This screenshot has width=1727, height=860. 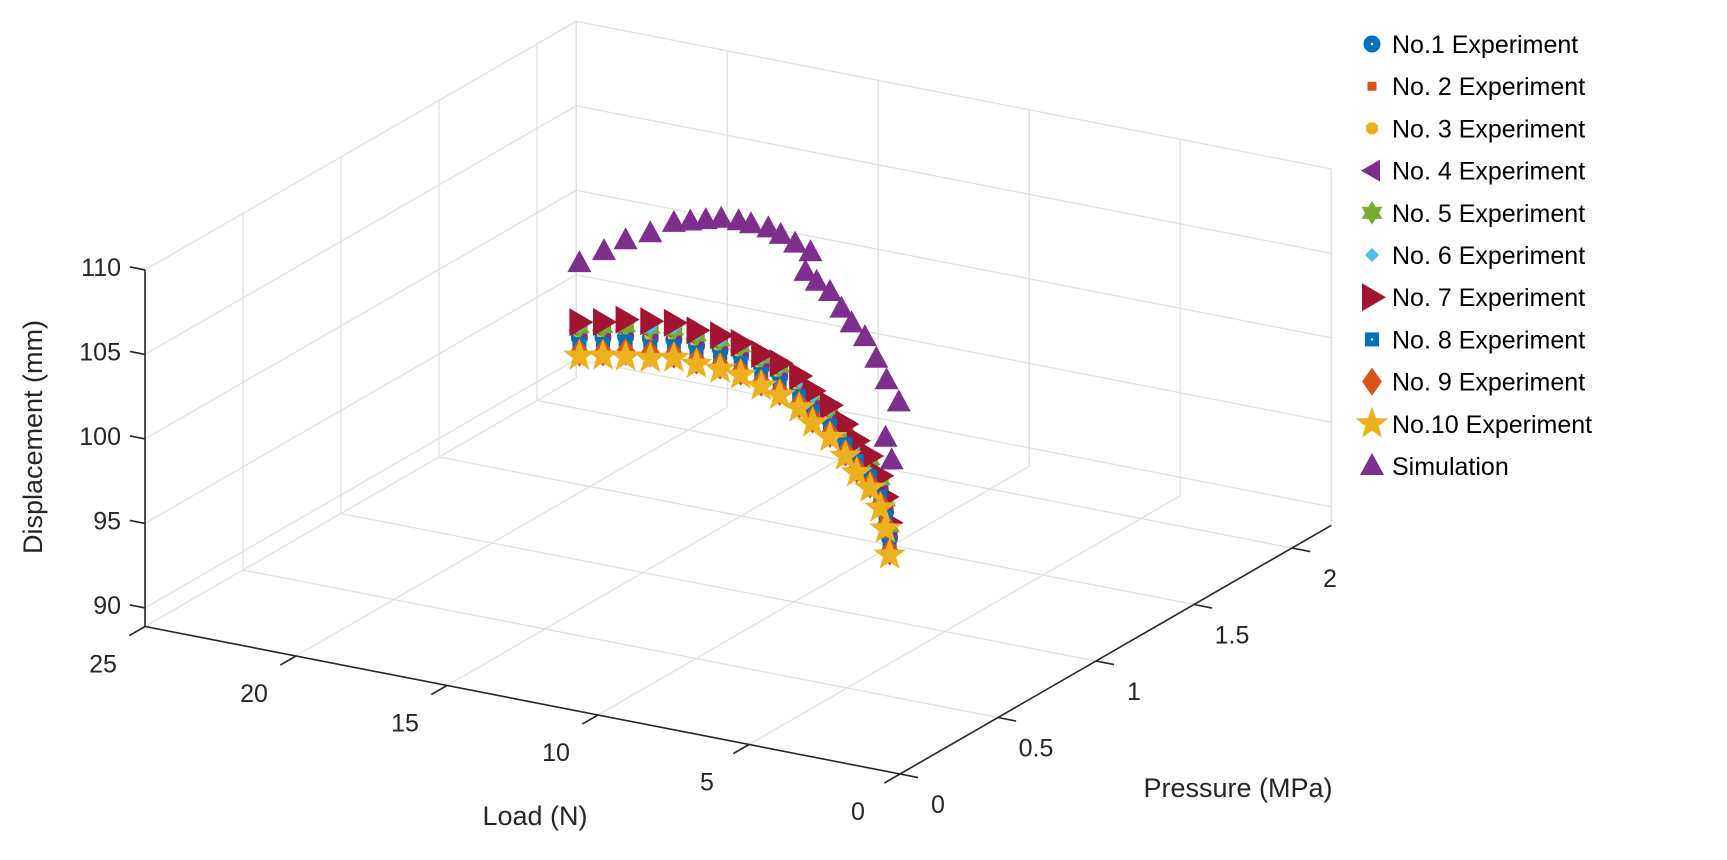 I want to click on z-tick-label: 110, so click(x=101, y=268).